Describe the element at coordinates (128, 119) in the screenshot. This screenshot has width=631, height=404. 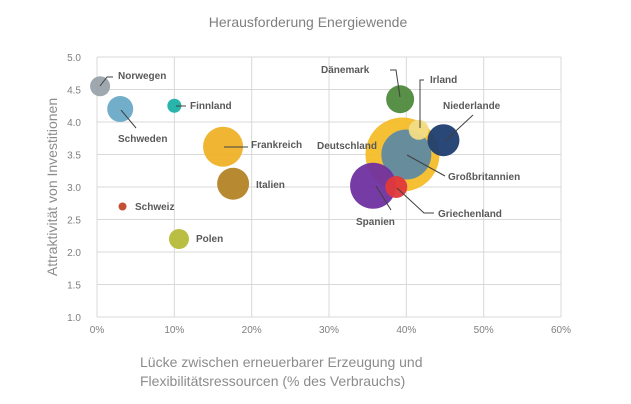
I see `leader-line-schweden` at that location.